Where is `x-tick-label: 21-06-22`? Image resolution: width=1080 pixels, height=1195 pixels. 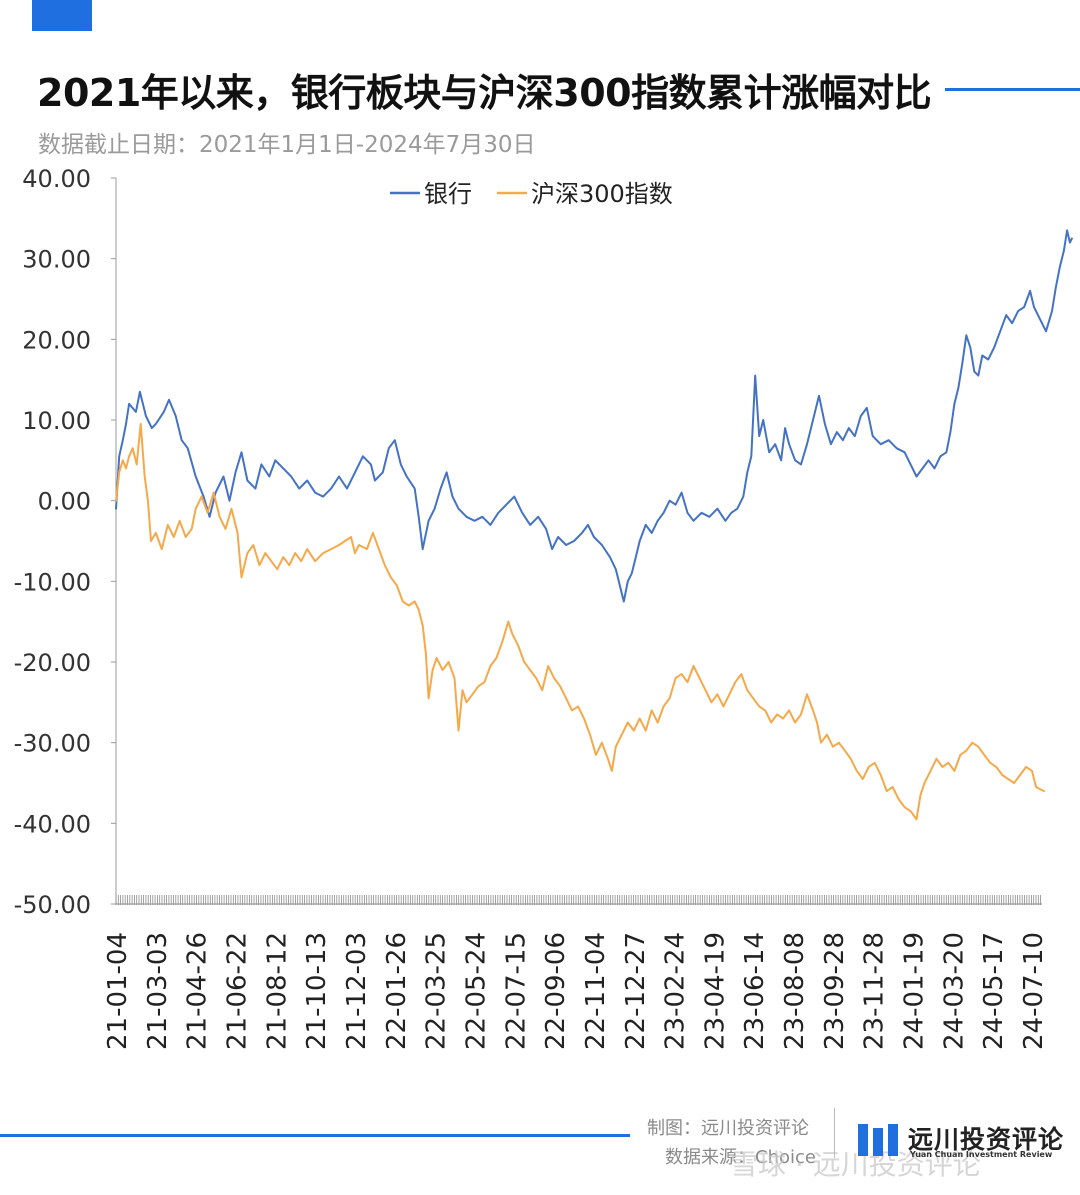 x-tick-label: 21-06-22 is located at coordinates (238, 991).